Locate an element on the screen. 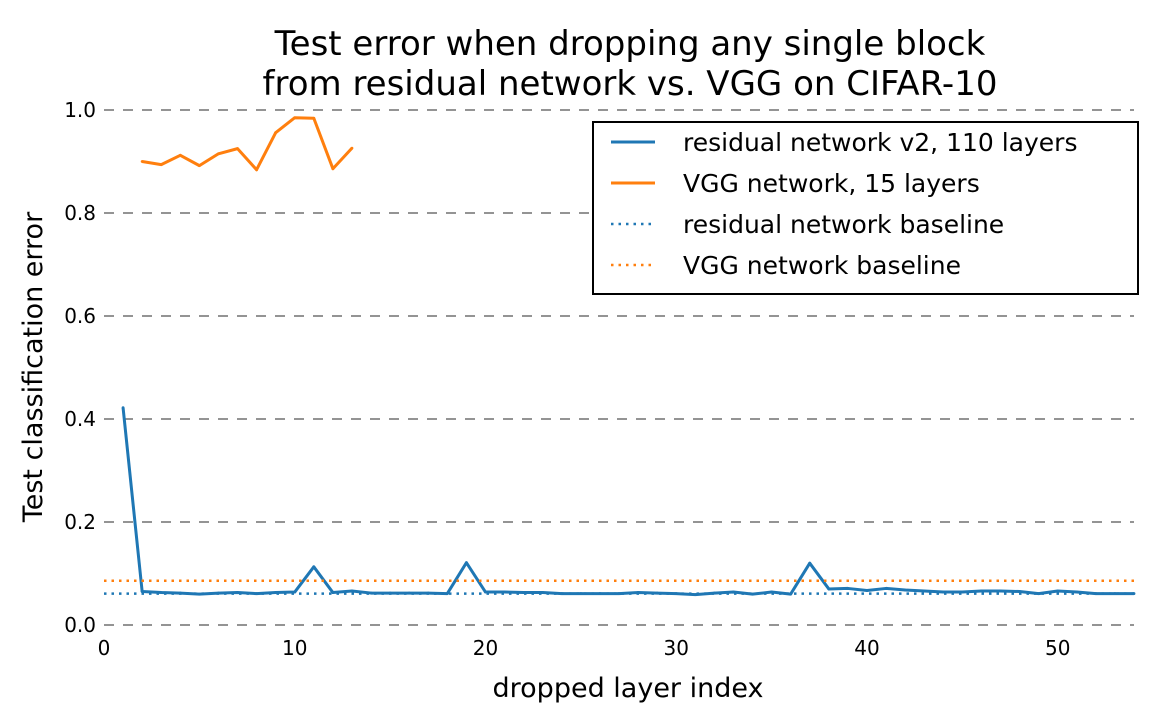 The width and height of the screenshot is (1176, 723). x-tick-label: 40 is located at coordinates (866, 648).